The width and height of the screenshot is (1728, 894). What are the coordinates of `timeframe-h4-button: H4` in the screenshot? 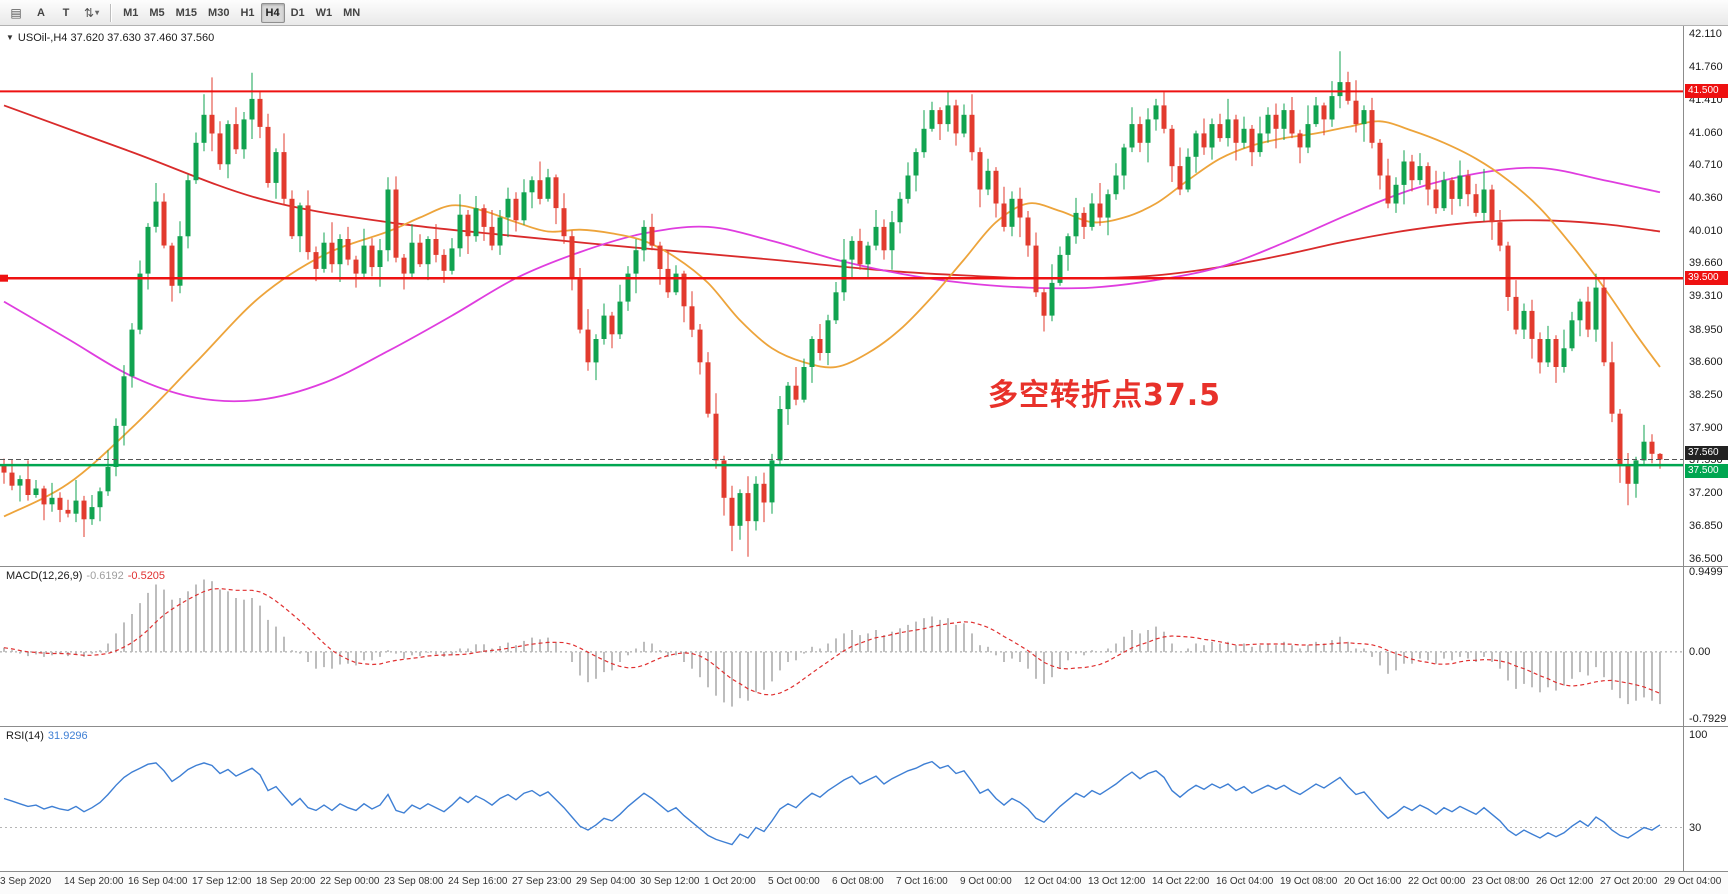 It's located at (272, 12).